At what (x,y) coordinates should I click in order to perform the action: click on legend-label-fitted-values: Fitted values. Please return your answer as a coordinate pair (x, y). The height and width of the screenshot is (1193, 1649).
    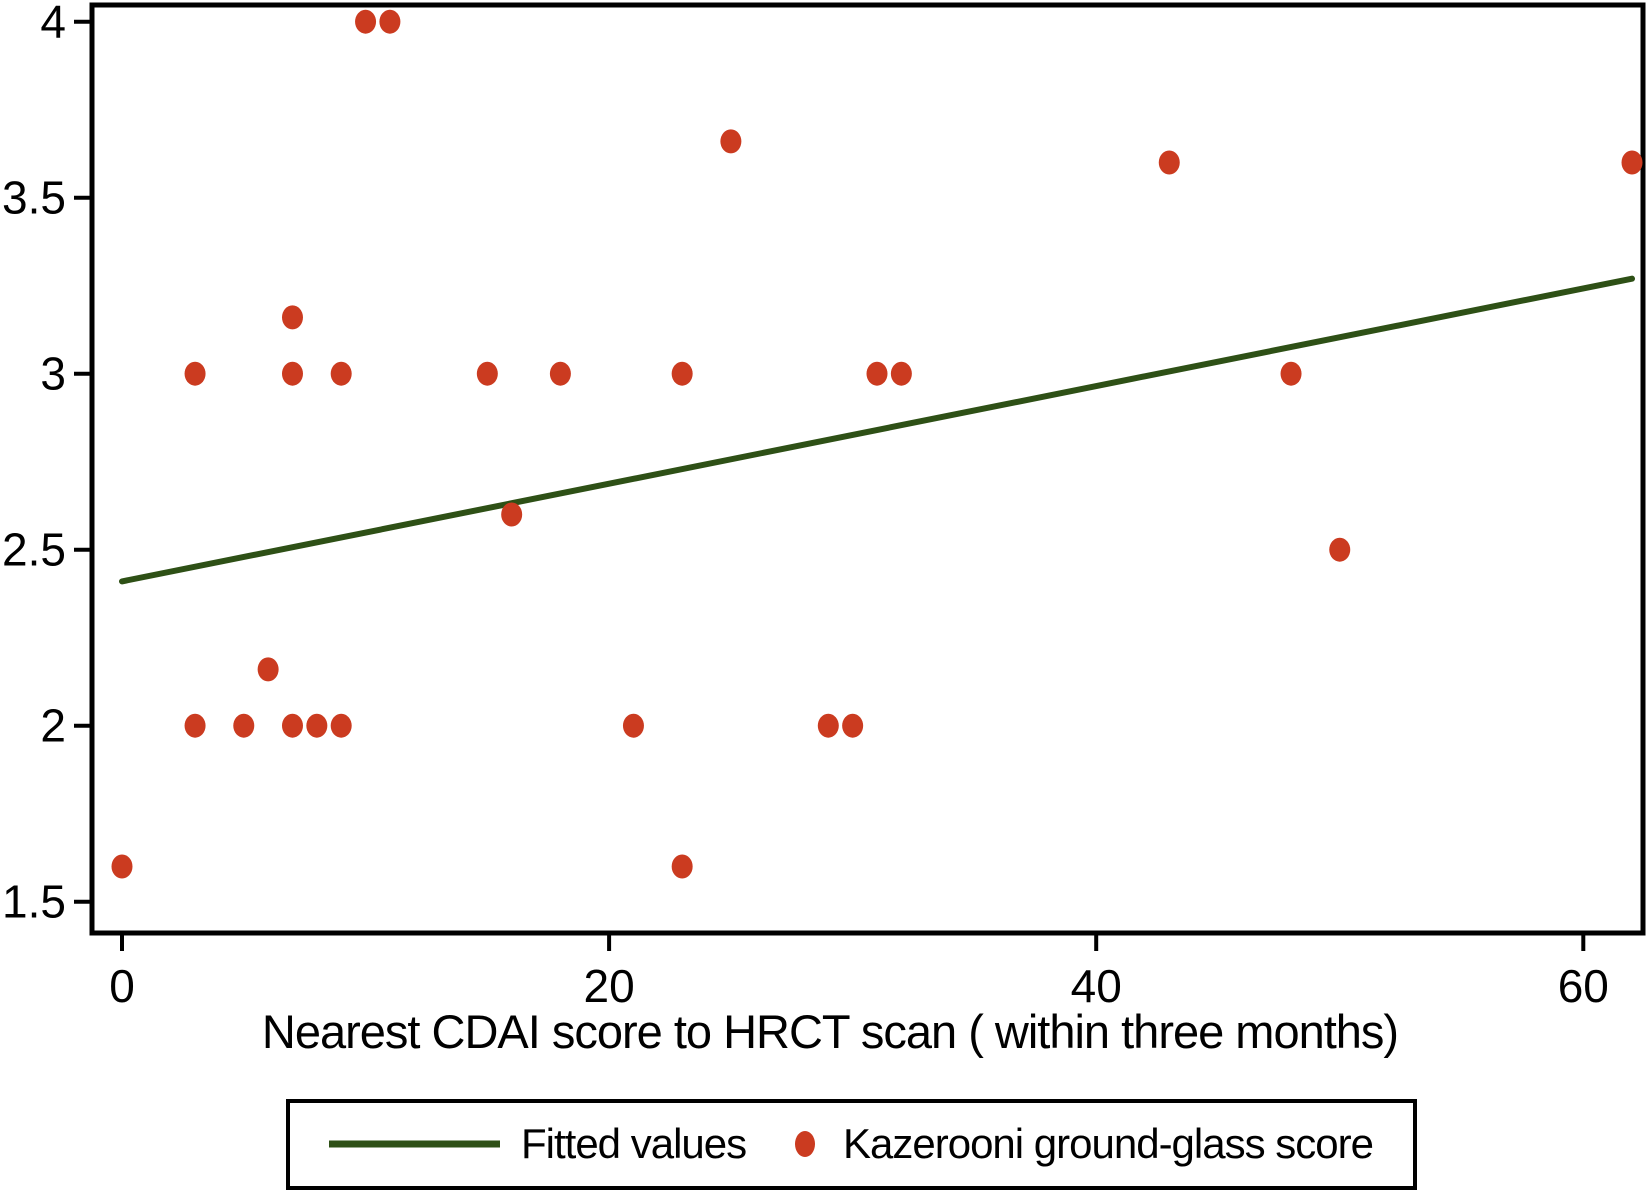
    Looking at the image, I should click on (633, 1143).